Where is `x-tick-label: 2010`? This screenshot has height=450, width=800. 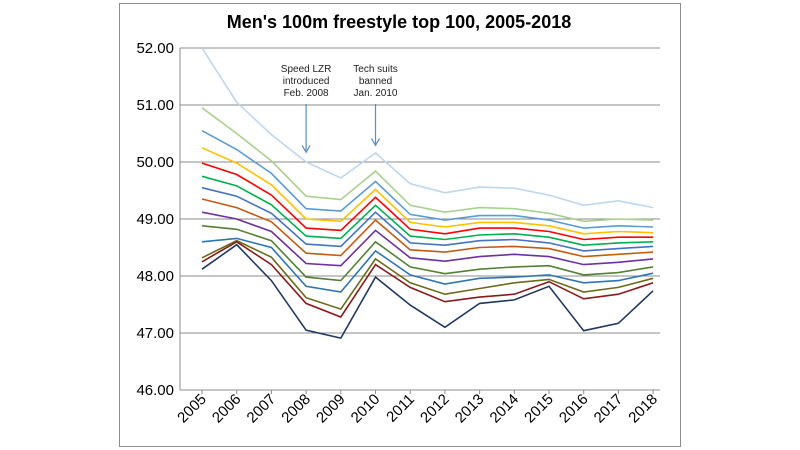
x-tick-label: 2010 is located at coordinates (366, 409).